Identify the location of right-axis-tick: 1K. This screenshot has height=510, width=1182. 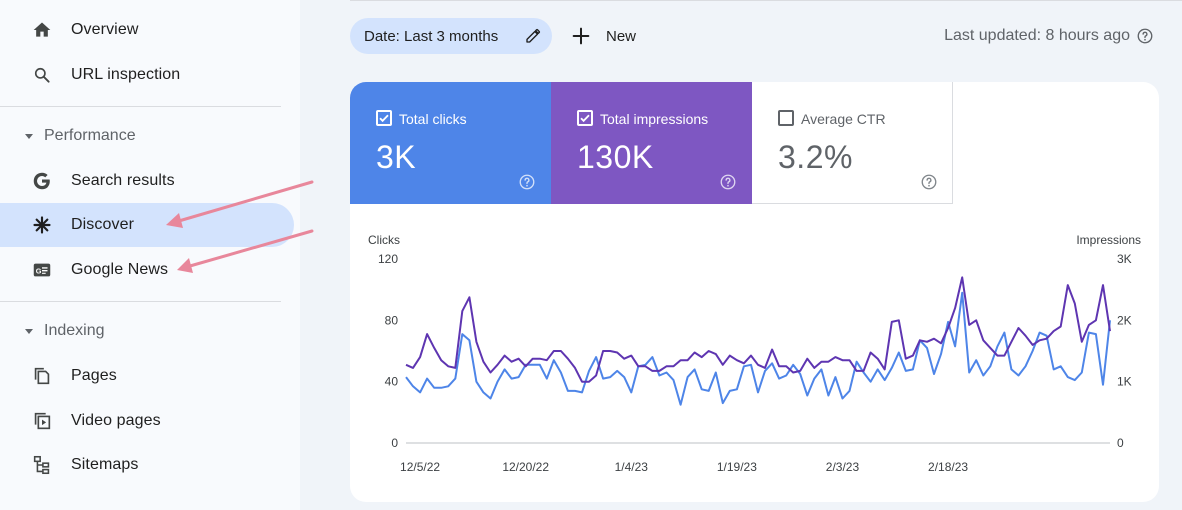
(1124, 382).